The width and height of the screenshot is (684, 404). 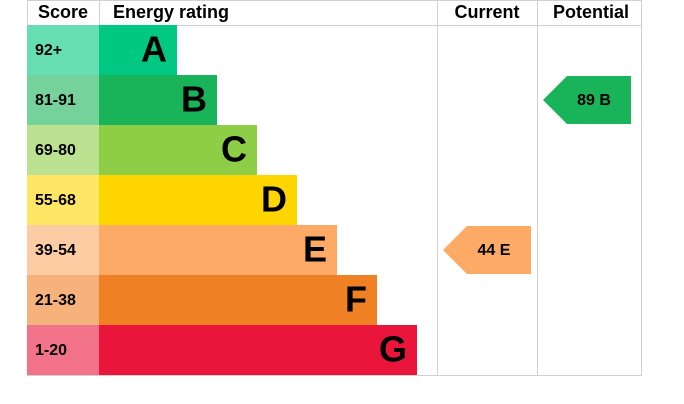 I want to click on current-value: 44, so click(x=487, y=250).